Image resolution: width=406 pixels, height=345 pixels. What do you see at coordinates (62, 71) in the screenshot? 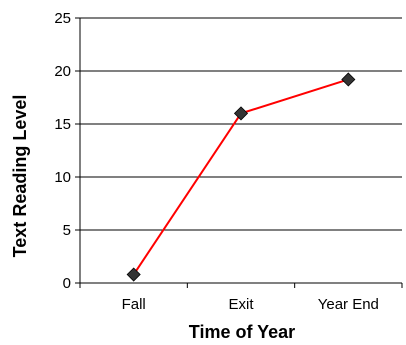
I see `y-tick-label-20: 20` at bounding box center [62, 71].